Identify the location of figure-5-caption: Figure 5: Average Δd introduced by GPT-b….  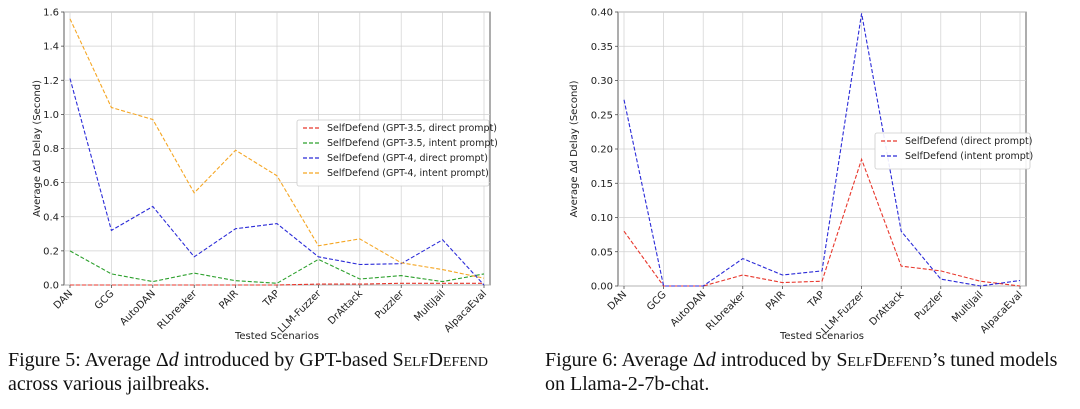
(248, 372).